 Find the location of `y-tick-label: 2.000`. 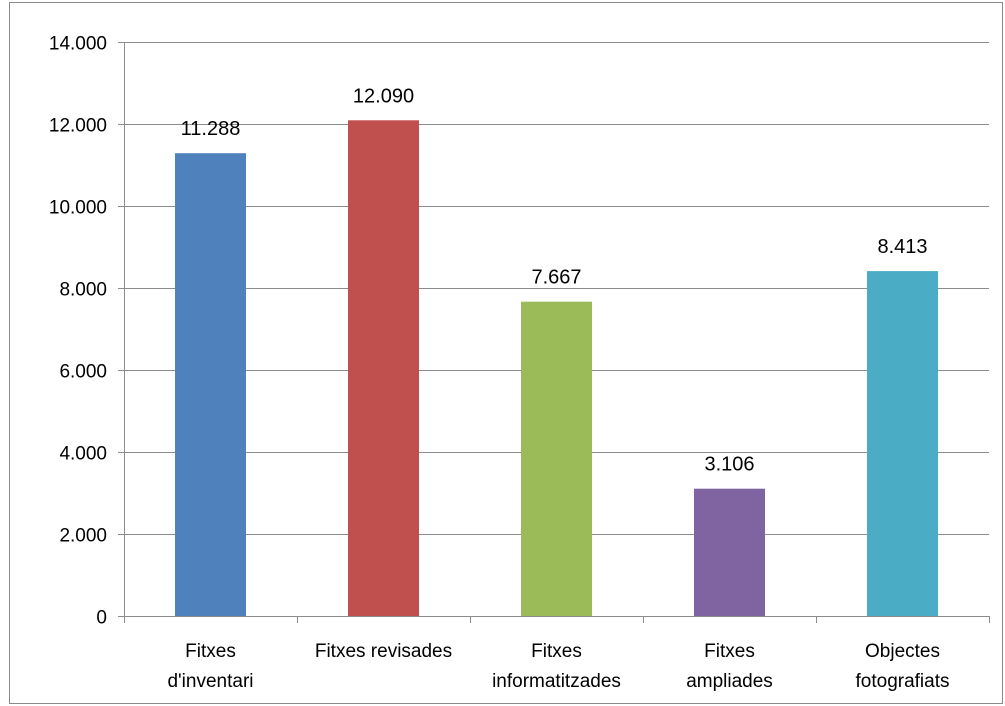

y-tick-label: 2.000 is located at coordinates (83, 536).